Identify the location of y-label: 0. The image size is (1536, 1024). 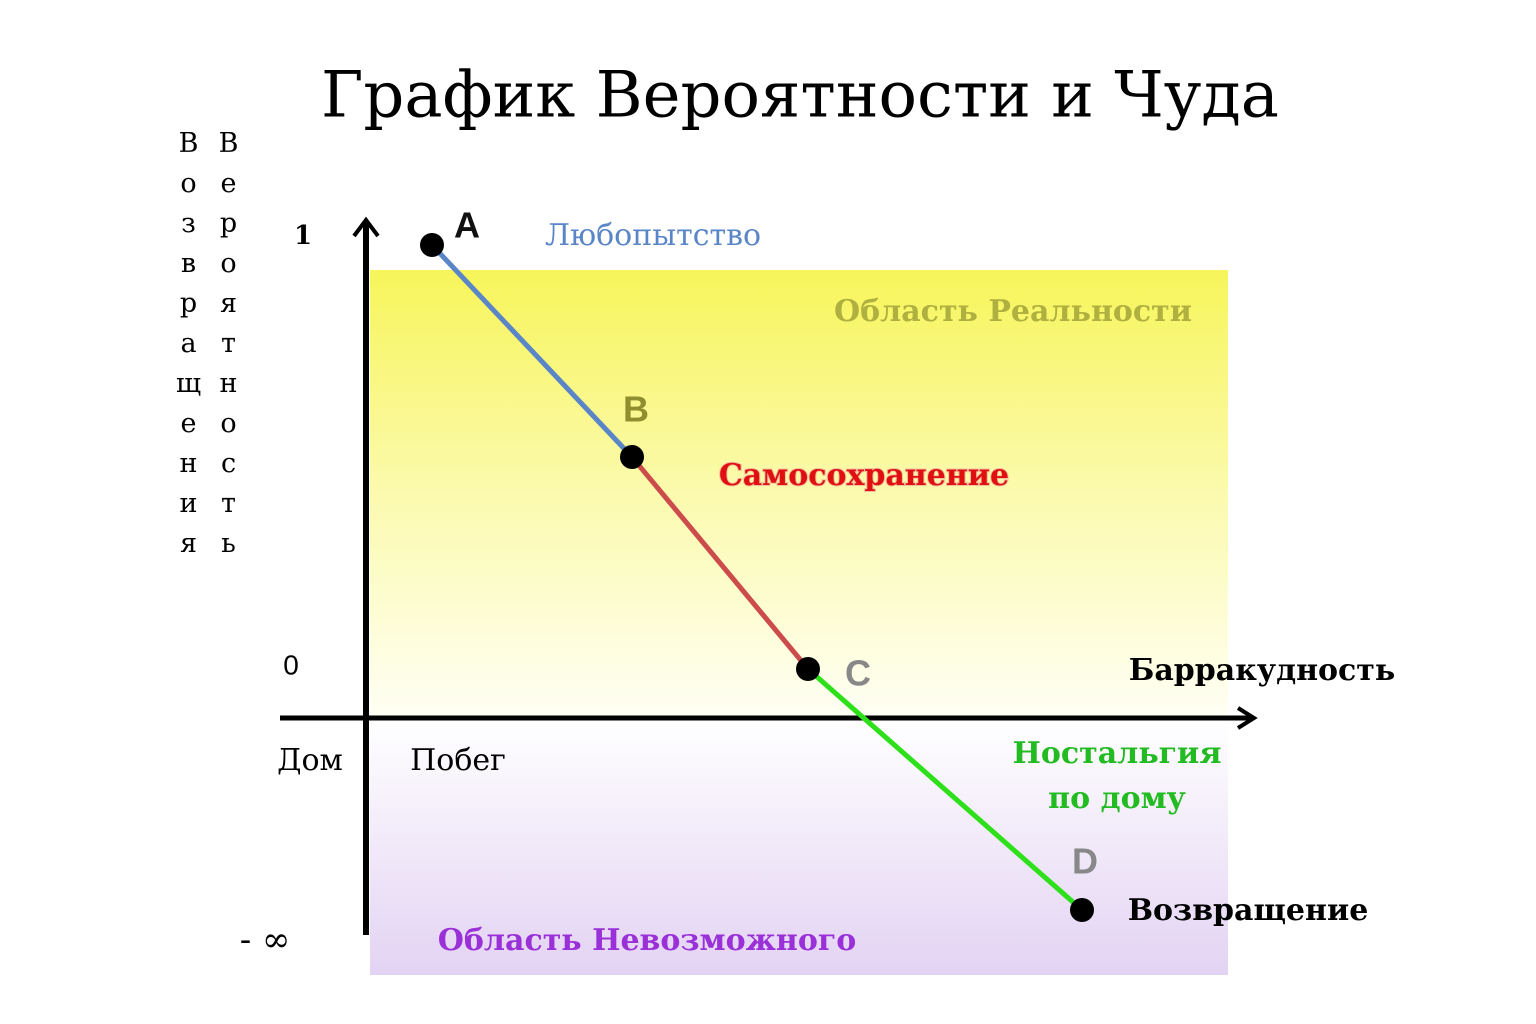
(291, 664).